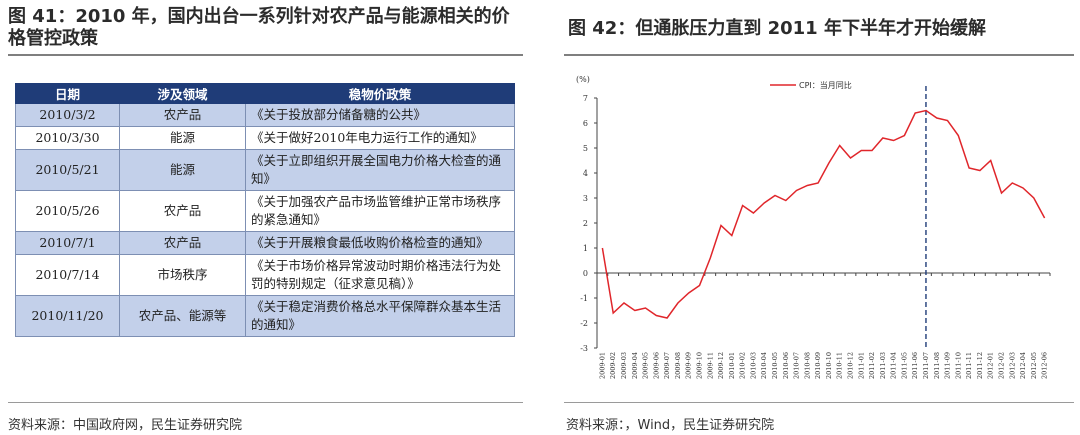 The height and width of the screenshot is (435, 1080). What do you see at coordinates (613, 365) in the screenshot?
I see `x-tick-label: 2009-02` at bounding box center [613, 365].